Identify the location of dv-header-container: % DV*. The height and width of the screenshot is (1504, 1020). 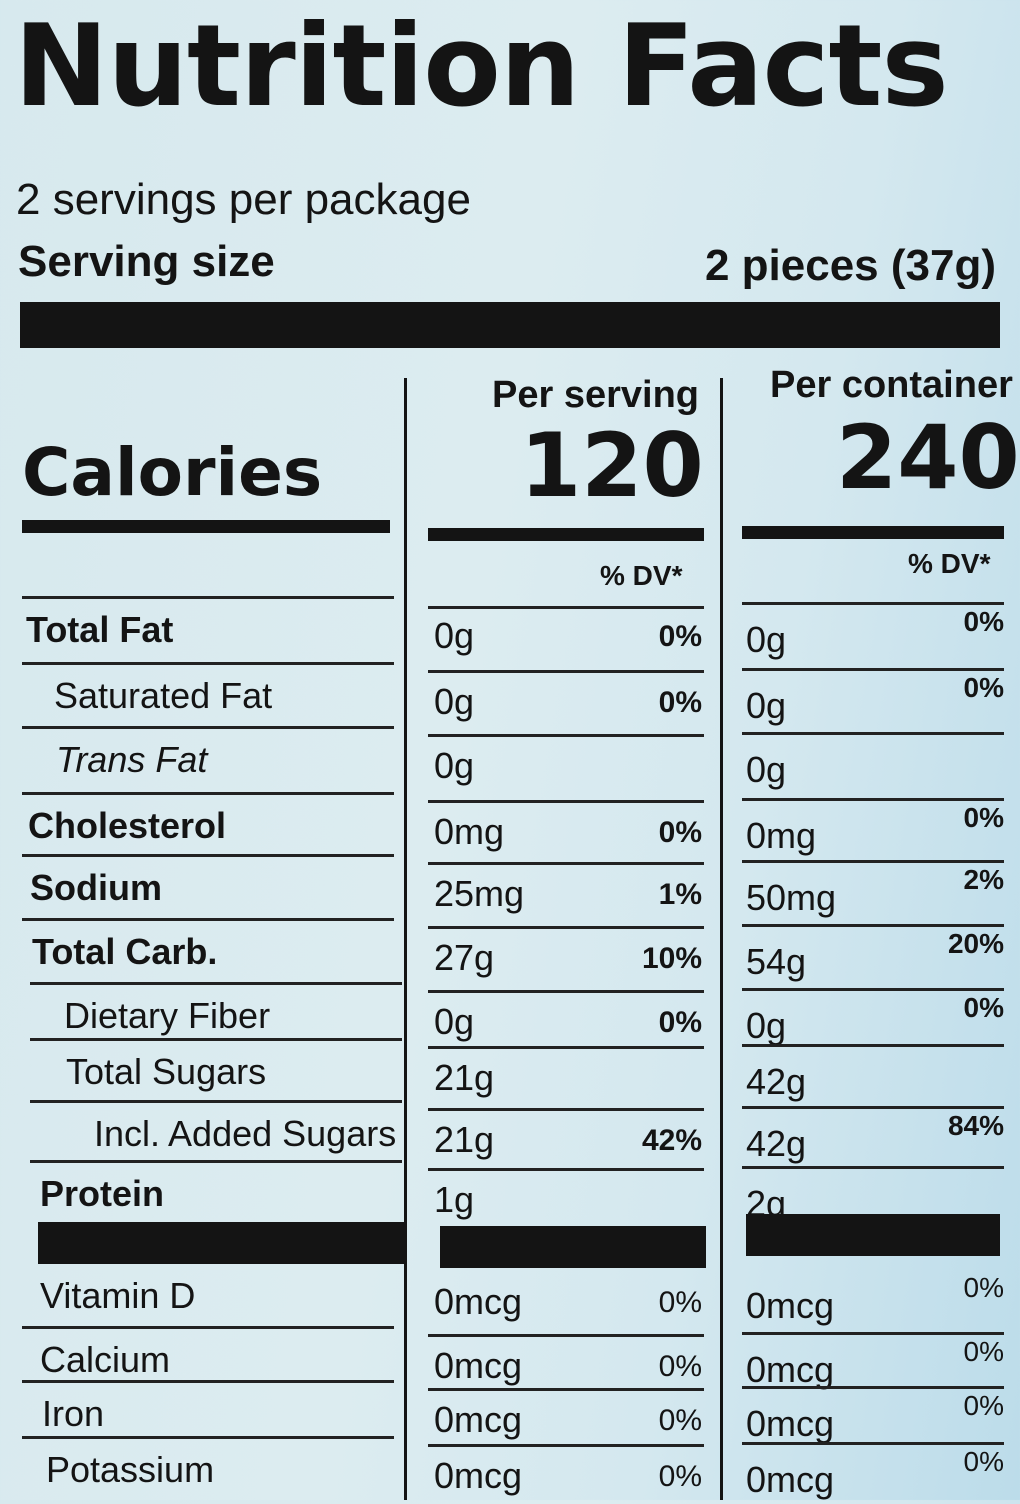
(949, 563).